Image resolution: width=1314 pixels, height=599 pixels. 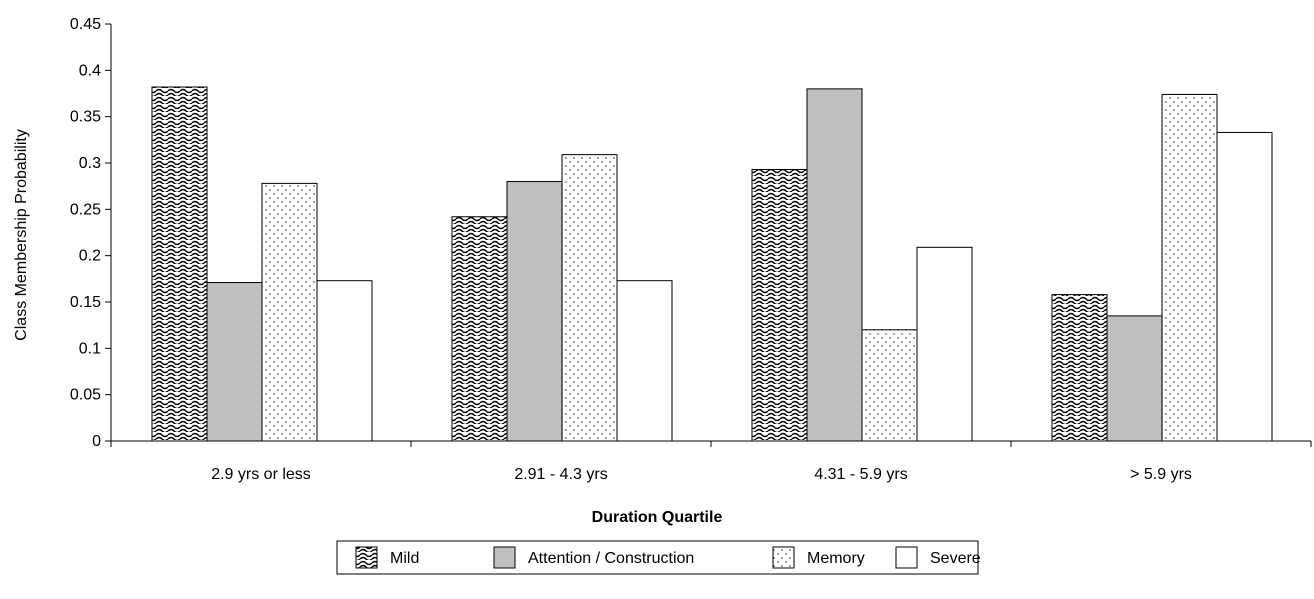 What do you see at coordinates (611, 558) in the screenshot?
I see `legend-label: Attention / Construction` at bounding box center [611, 558].